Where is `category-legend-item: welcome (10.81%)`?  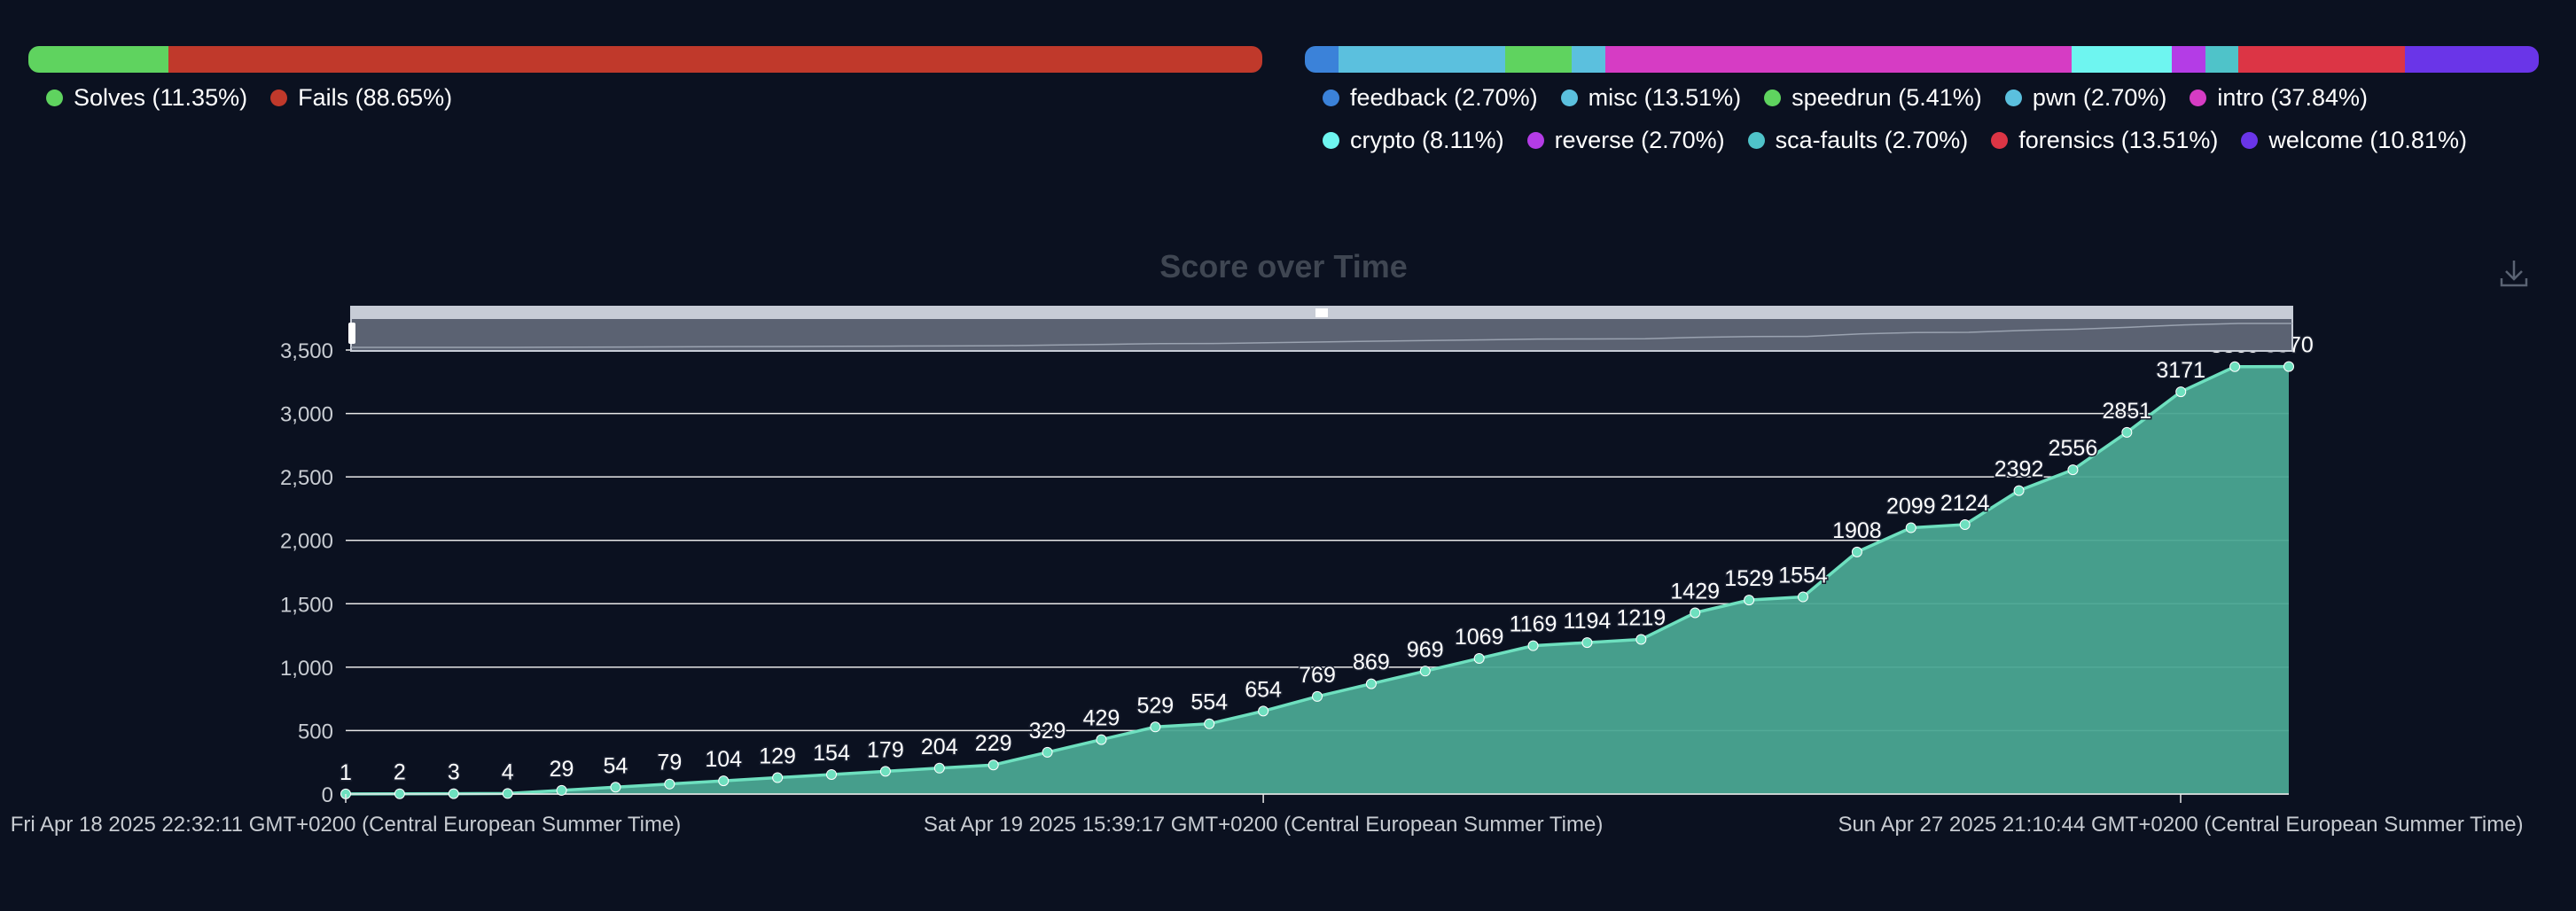 category-legend-item: welcome (10.81%) is located at coordinates (2354, 140).